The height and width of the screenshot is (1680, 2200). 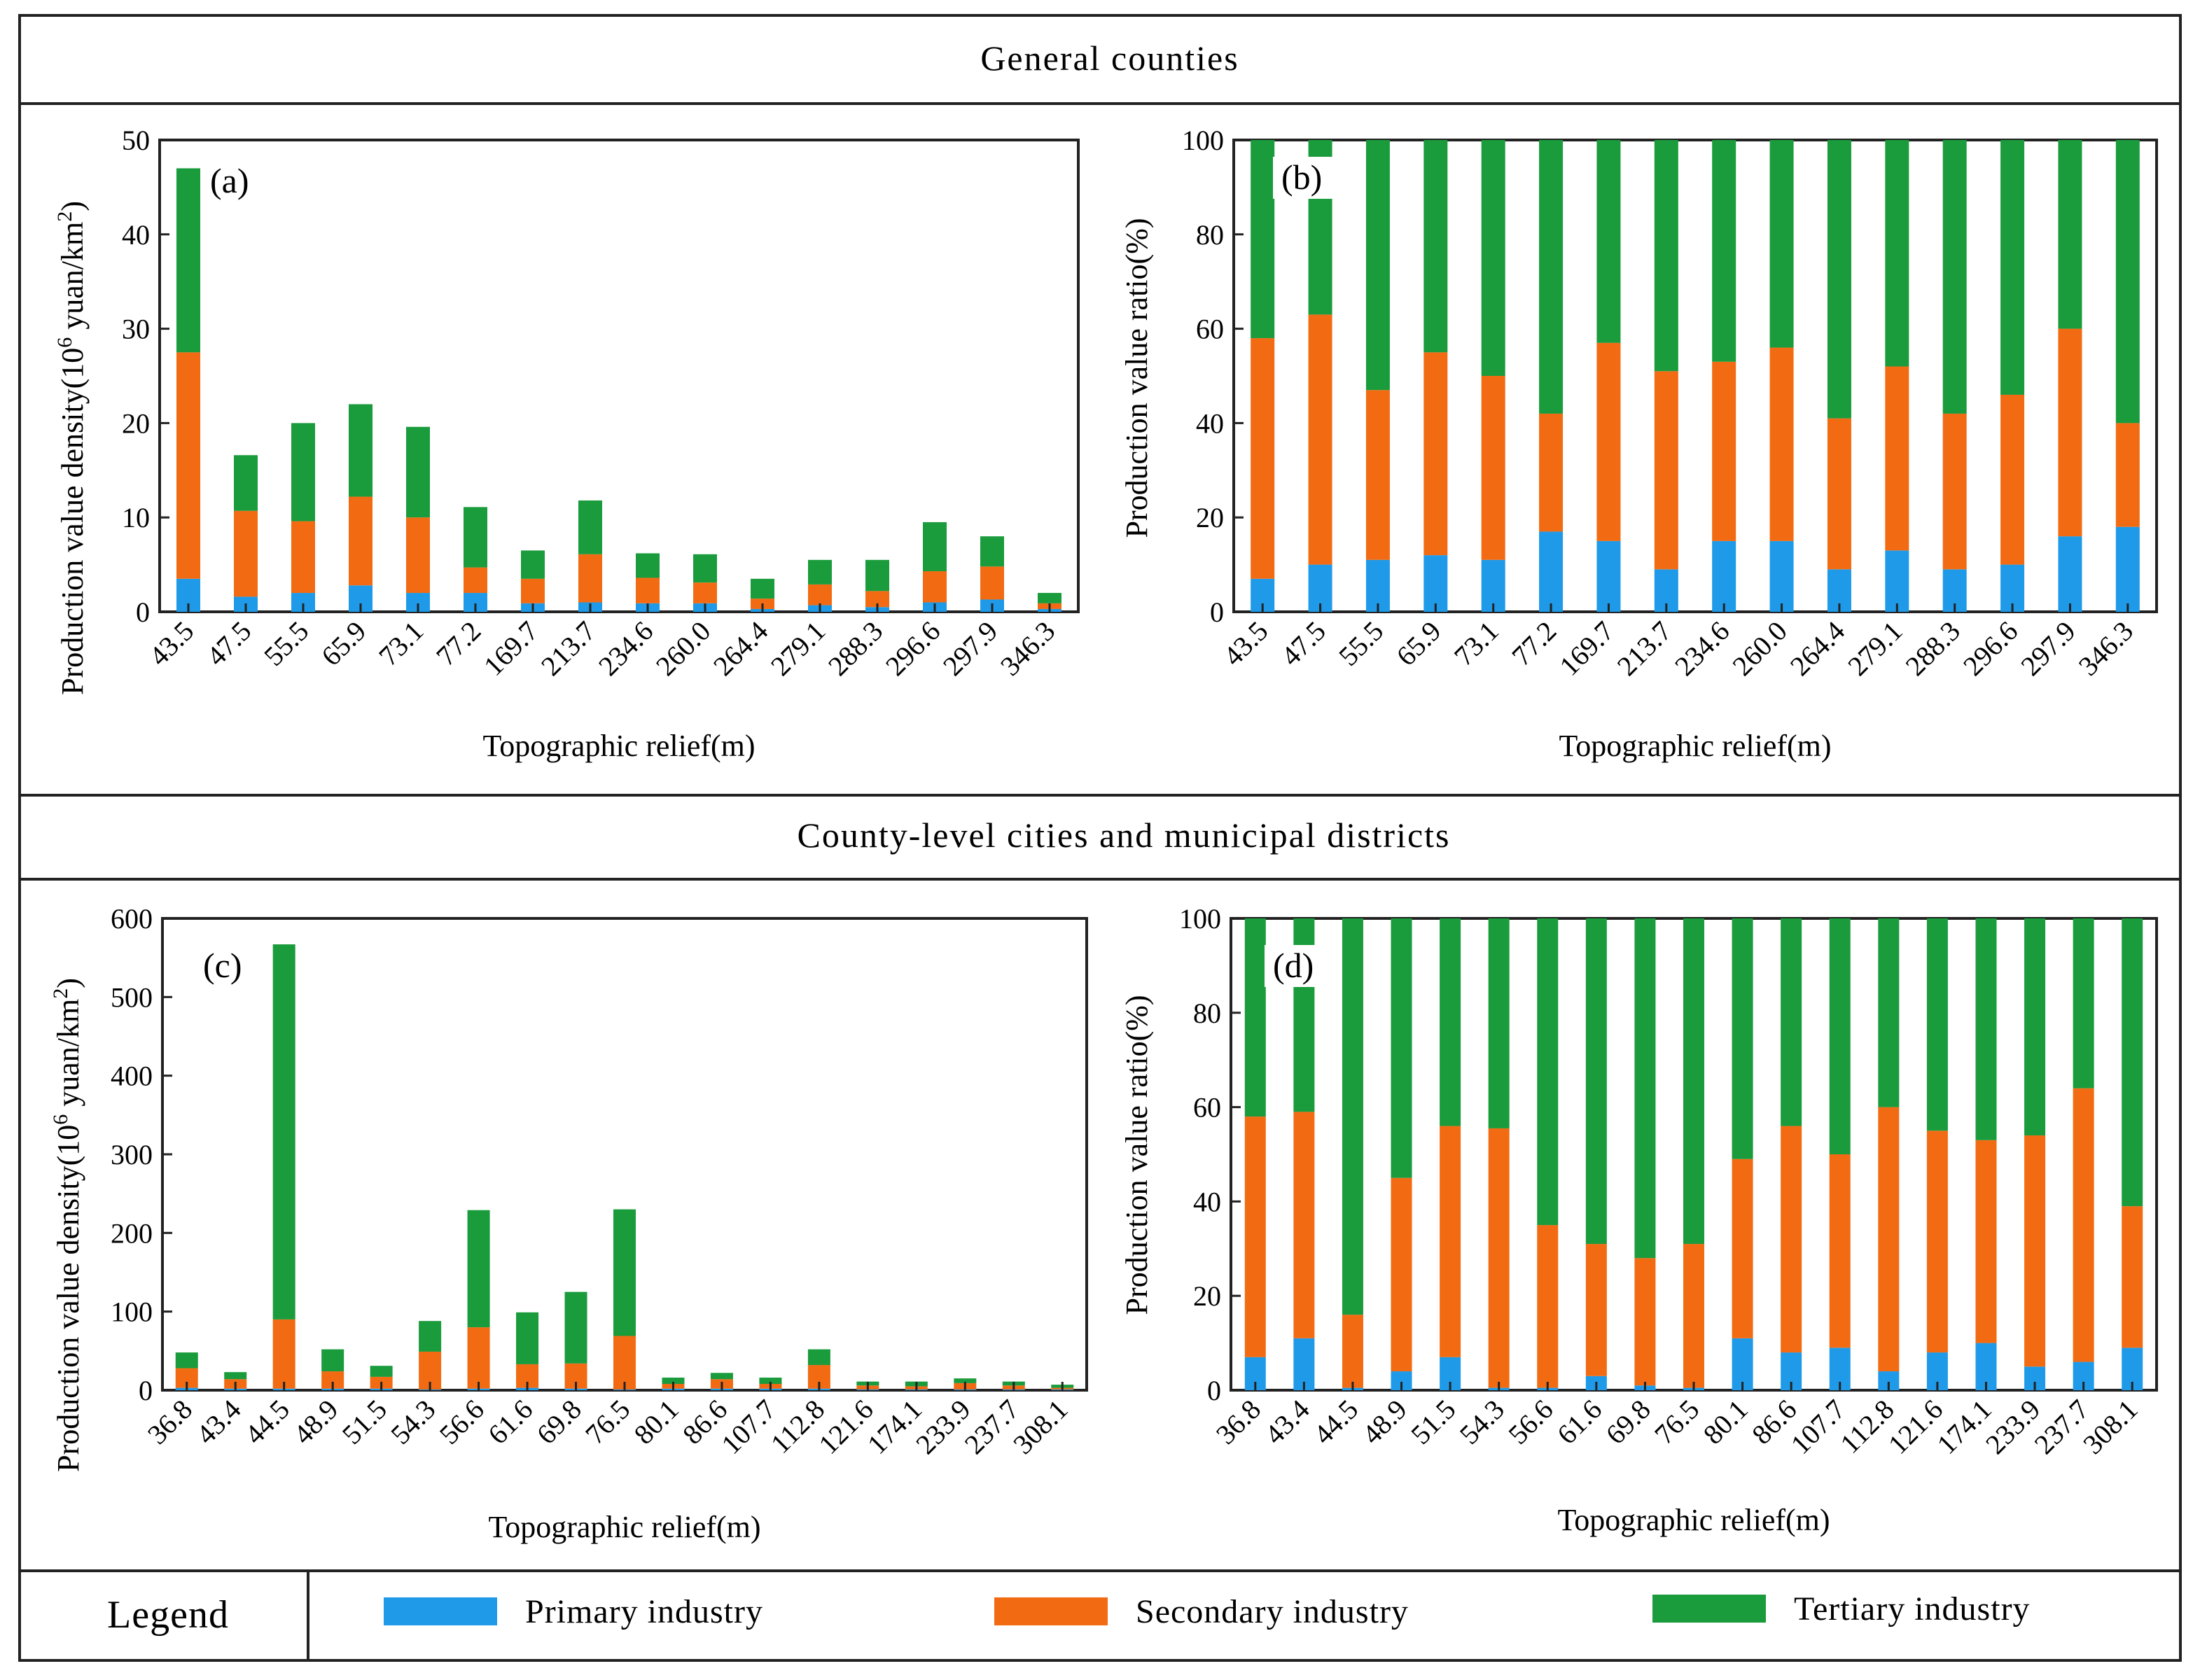 What do you see at coordinates (1301, 177) in the screenshot?
I see `panel-letter-b: (b)` at bounding box center [1301, 177].